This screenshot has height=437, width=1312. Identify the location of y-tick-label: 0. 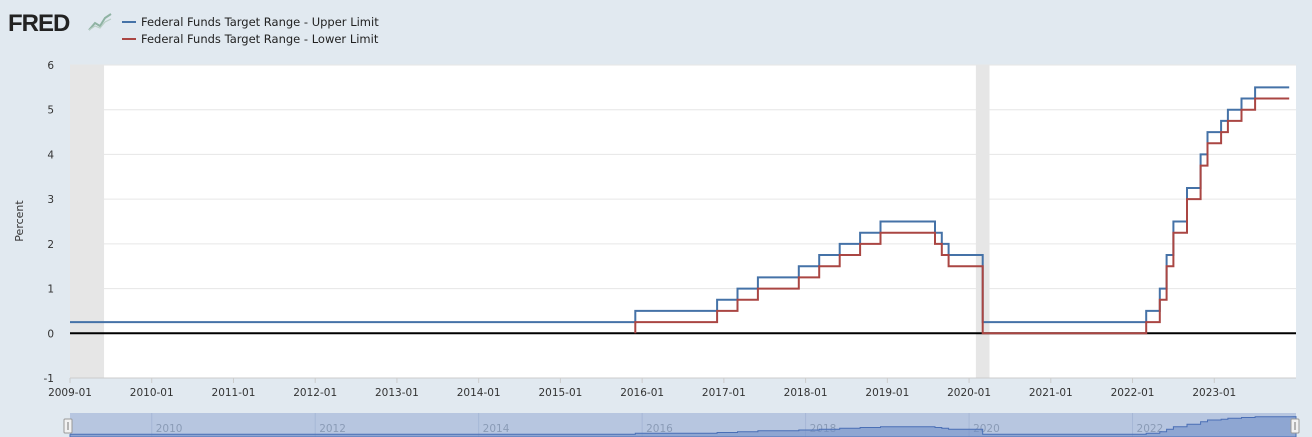
(50, 334).